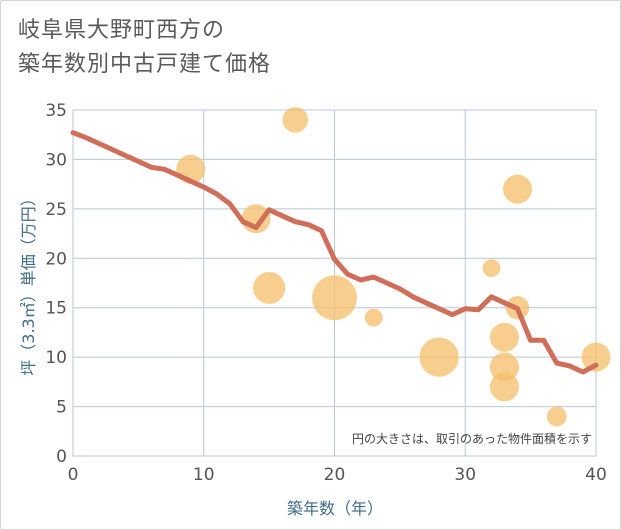  Describe the element at coordinates (61, 457) in the screenshot. I see `y-tick-label: 0` at that location.